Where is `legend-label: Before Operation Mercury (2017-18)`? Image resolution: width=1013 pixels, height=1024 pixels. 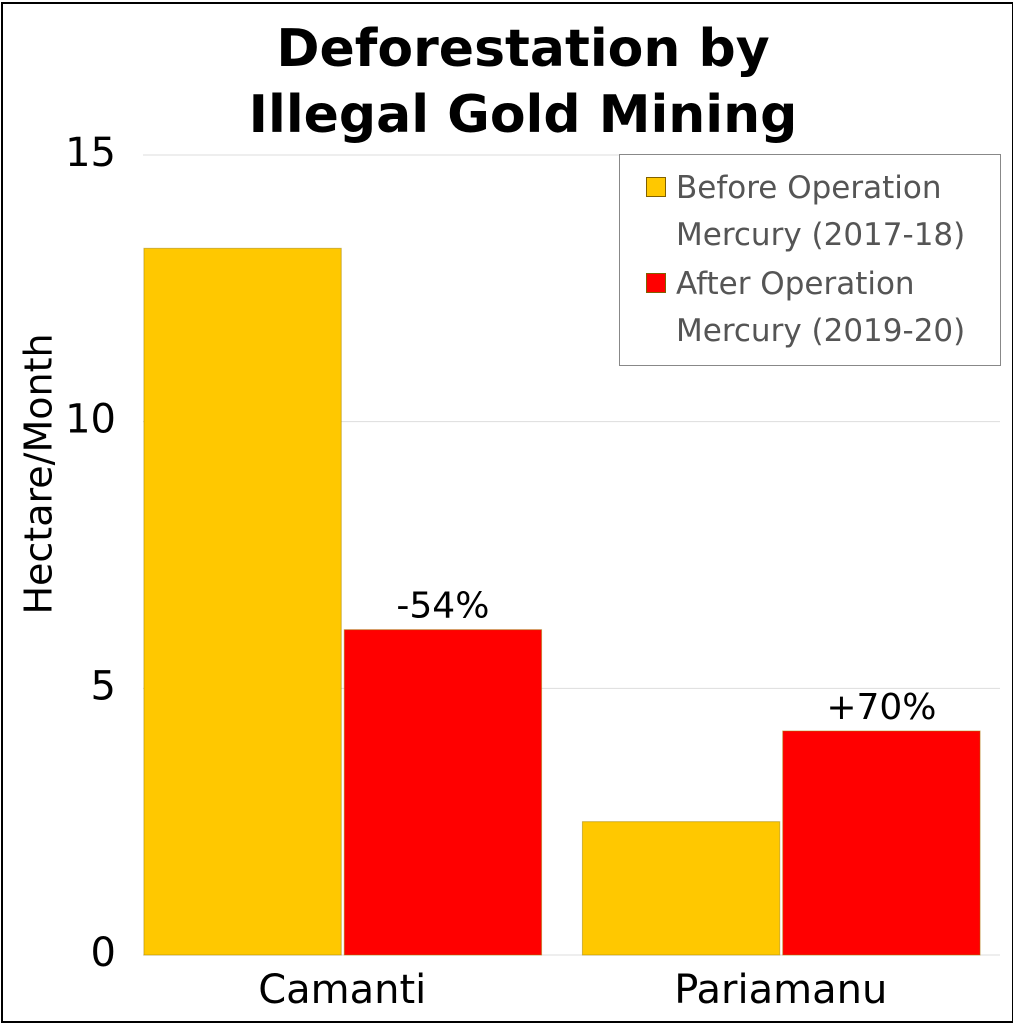
legend-label: Before Operation Mercury (2017-18) is located at coordinates (821, 211).